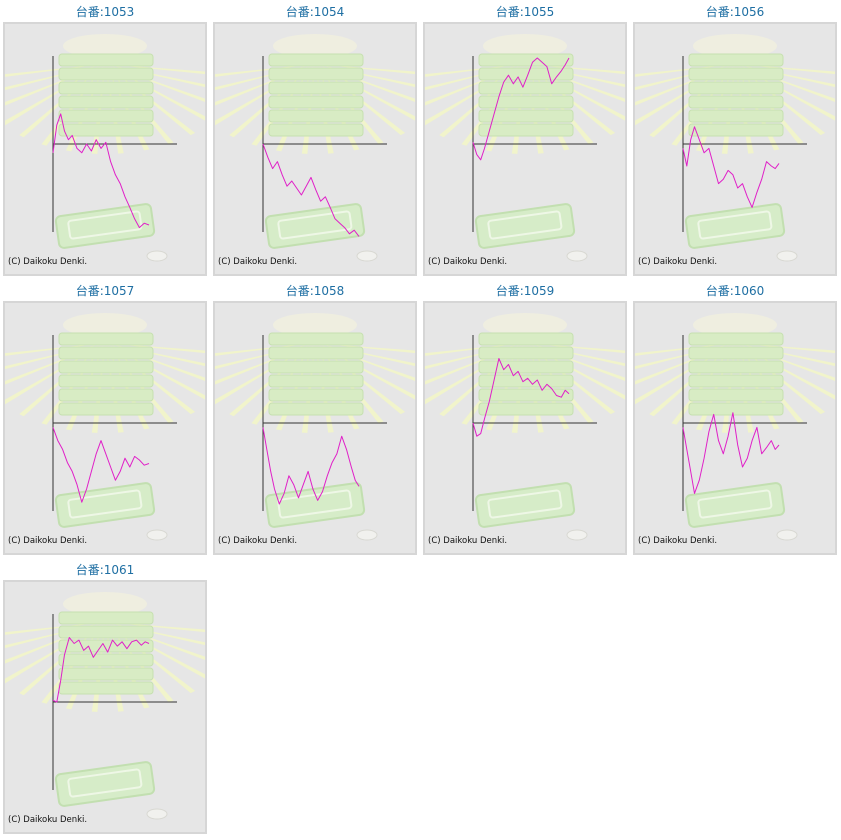 This screenshot has height=840, width=841. I want to click on machine-number-title: 台番:1053, so click(105, 12).